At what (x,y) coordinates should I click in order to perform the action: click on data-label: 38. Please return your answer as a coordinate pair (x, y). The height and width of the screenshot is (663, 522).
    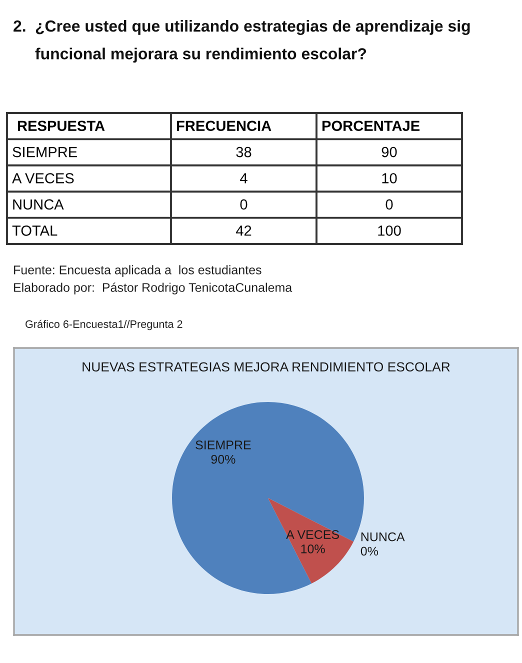
    Looking at the image, I should click on (244, 152).